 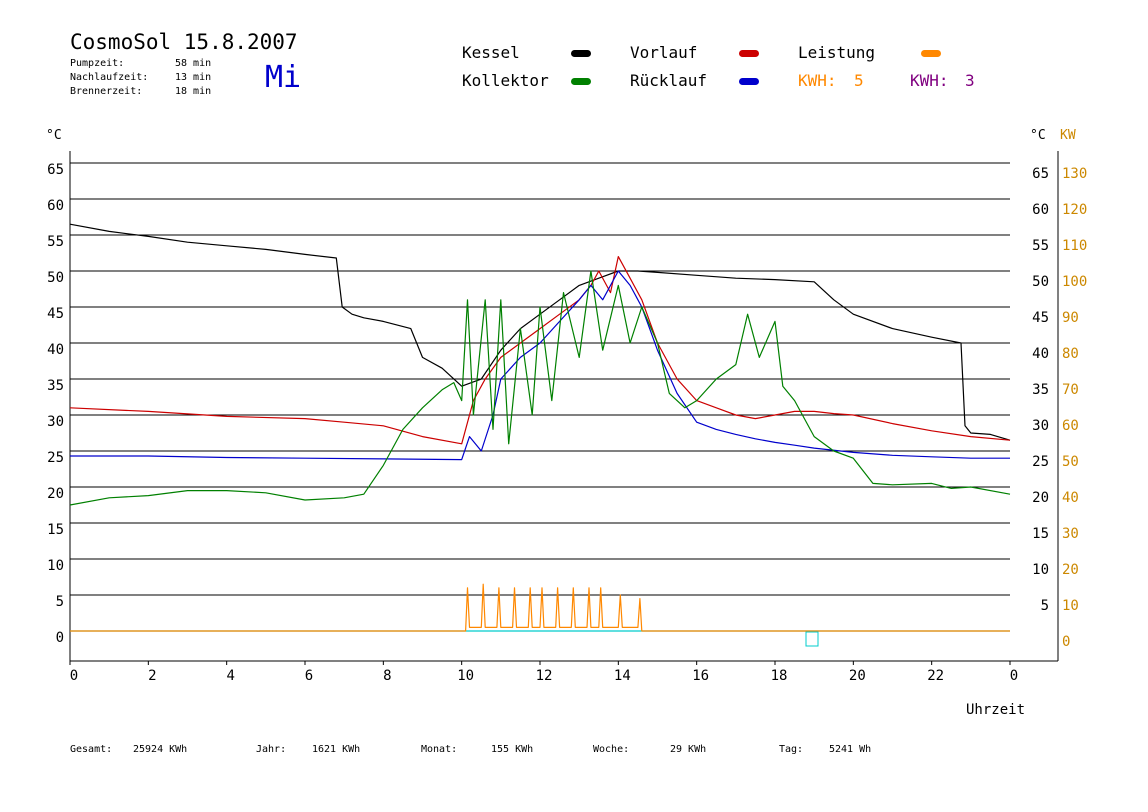 What do you see at coordinates (60, 602) in the screenshot?
I see `y-tick-label-left: 5` at bounding box center [60, 602].